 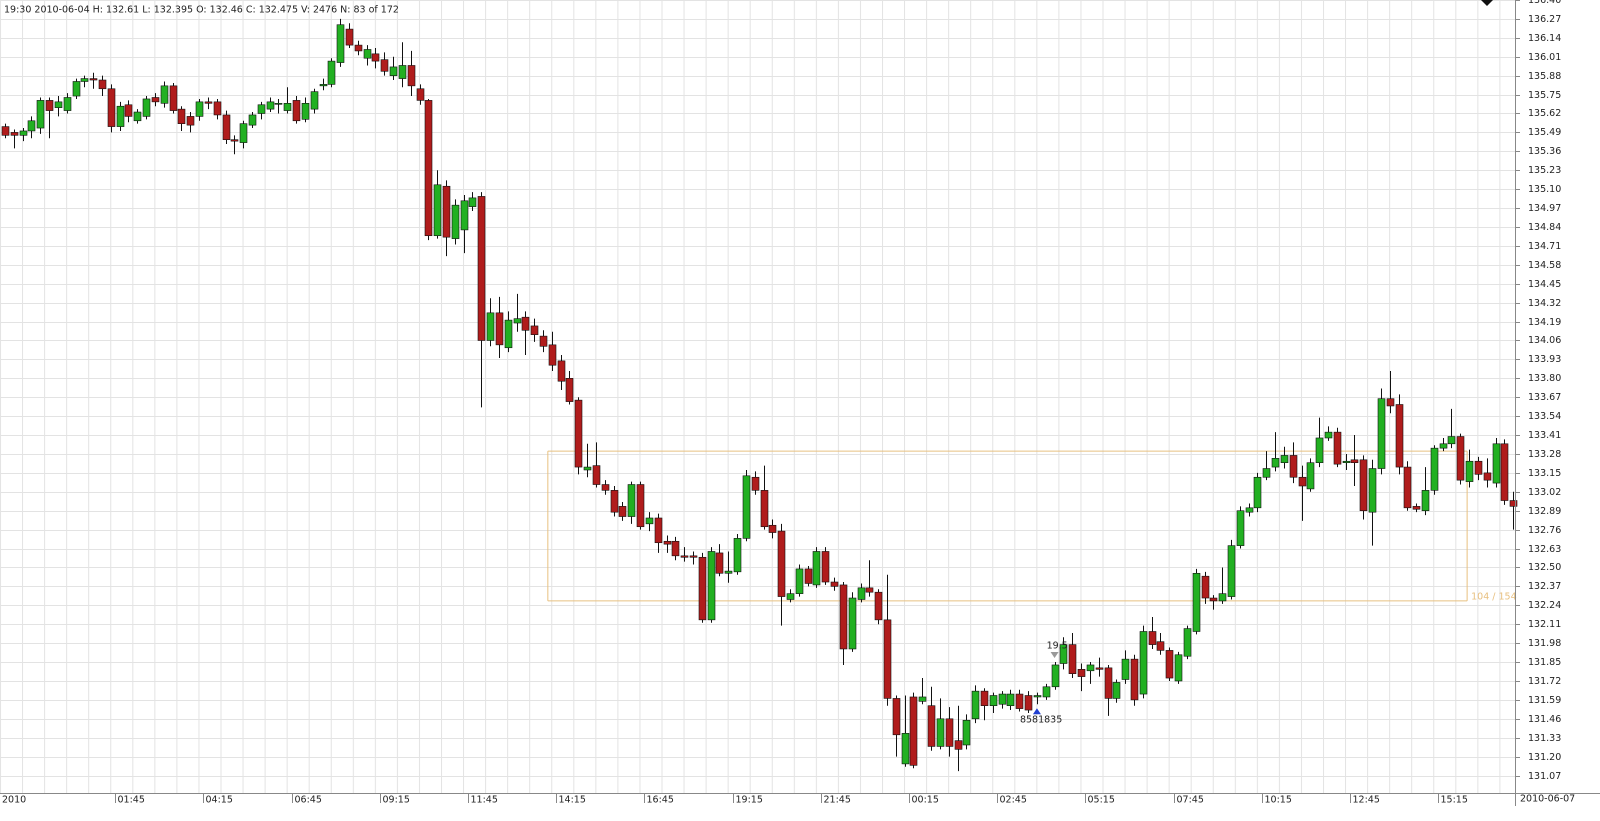 What do you see at coordinates (1544, 624) in the screenshot?
I see `y-tick-label: 132.11` at bounding box center [1544, 624].